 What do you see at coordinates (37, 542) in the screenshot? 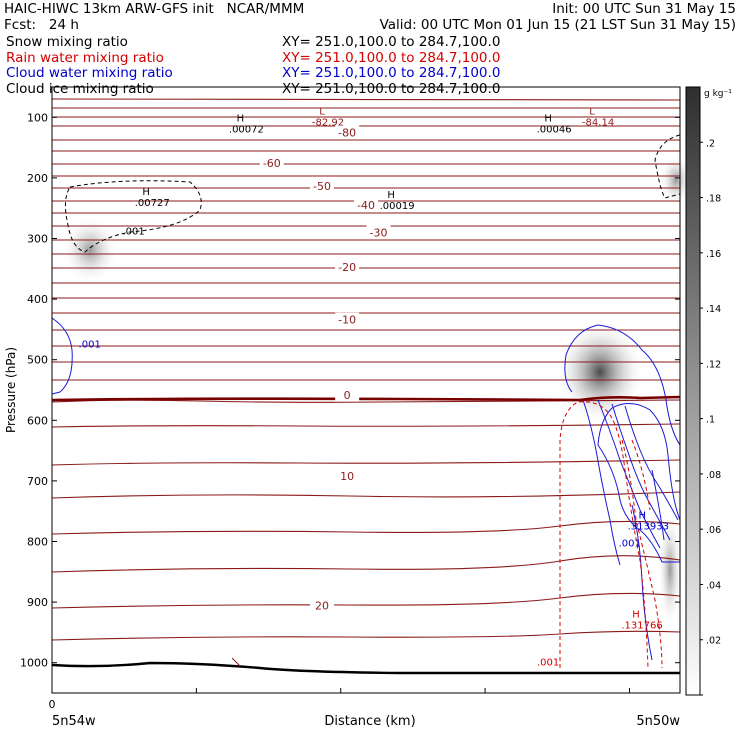
I see `y-tick-label: 800` at bounding box center [37, 542].